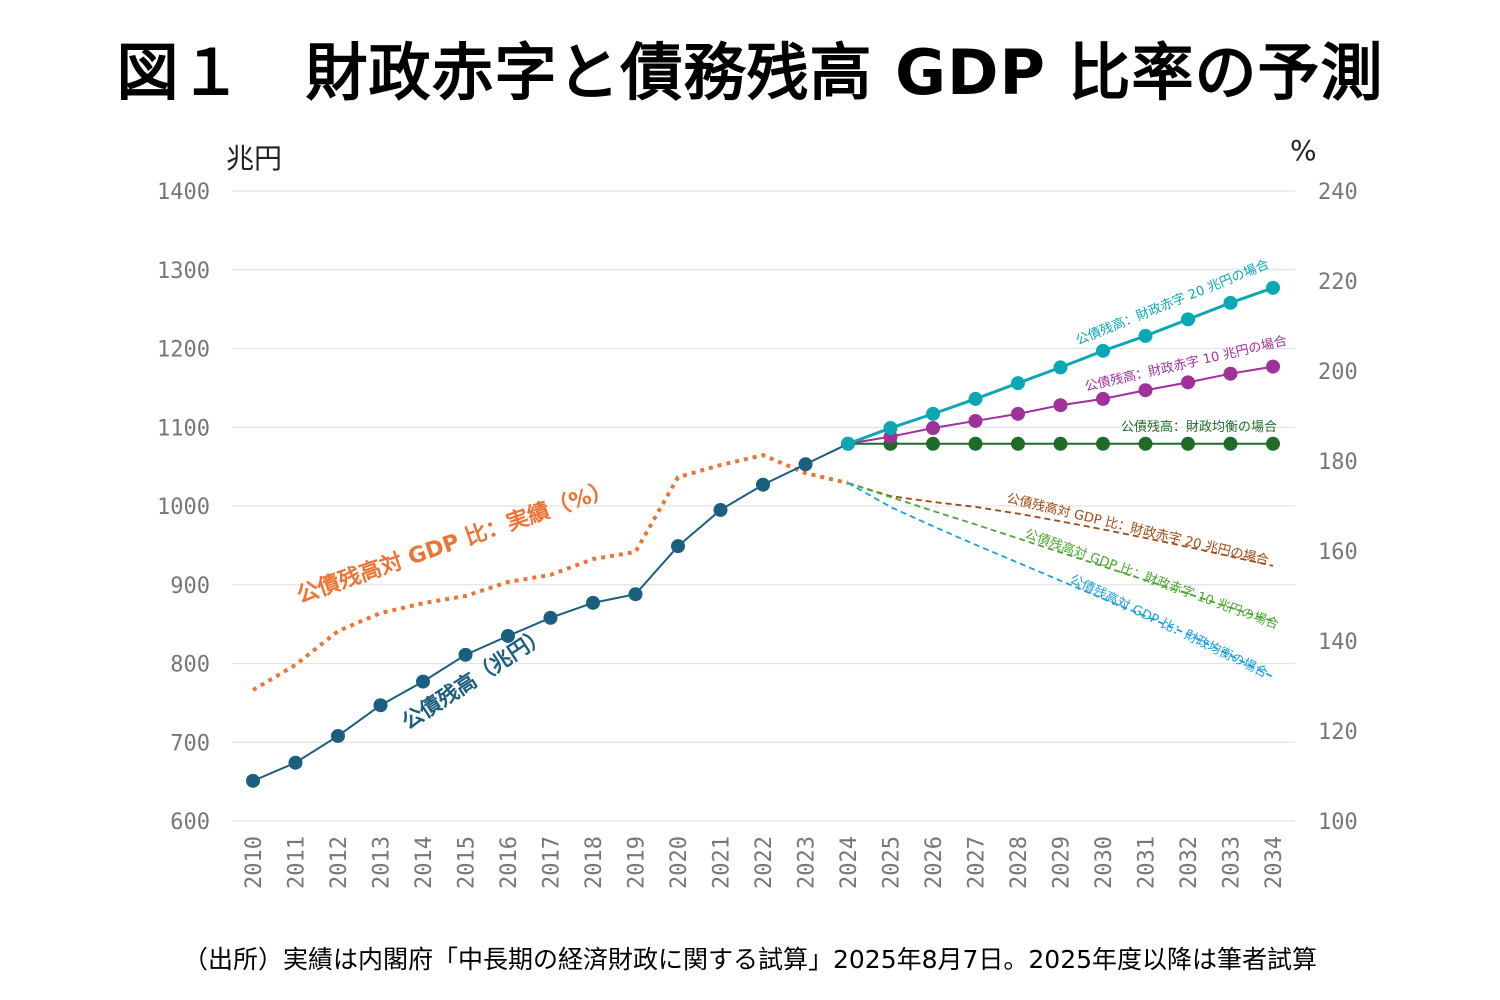 This screenshot has width=1500, height=1000. Describe the element at coordinates (934, 862) in the screenshot. I see `x-tick-label: 2026` at that location.